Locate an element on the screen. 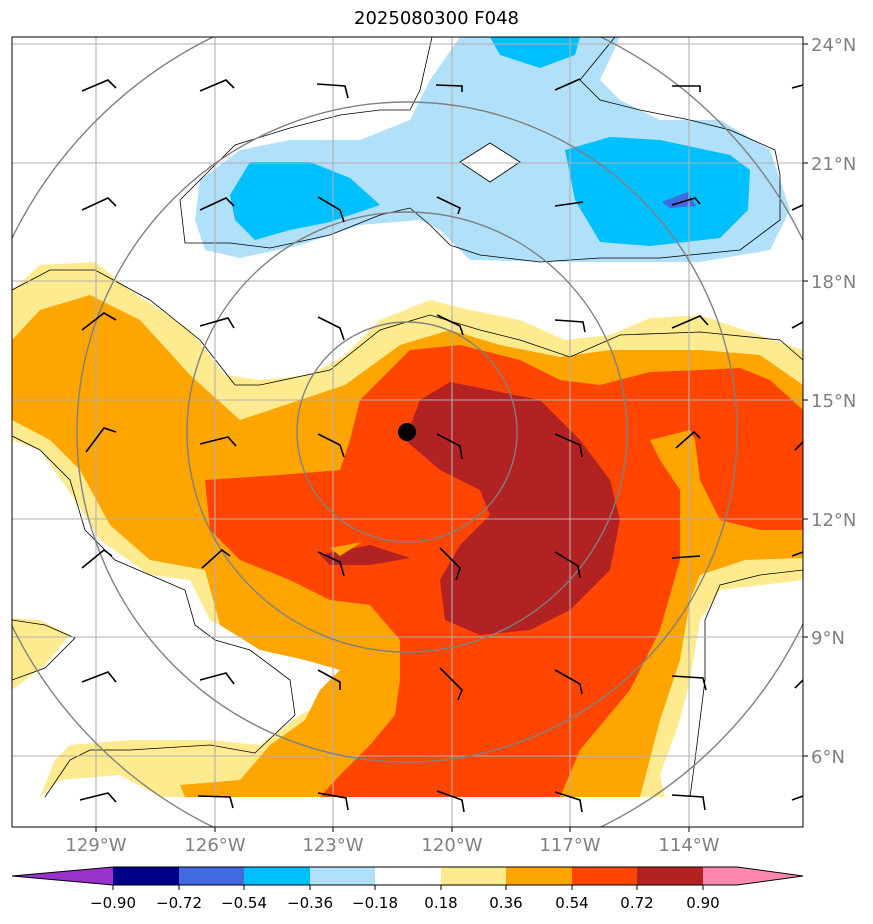  contour-light-yellow-west is located at coordinates (41, 654).